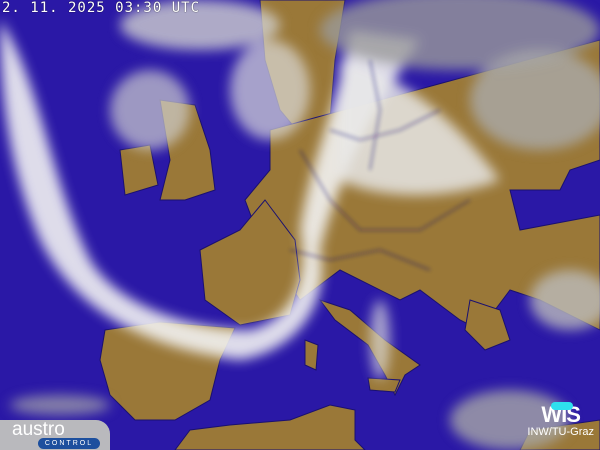 This screenshot has width=600, height=450. Describe the element at coordinates (560, 420) in the screenshot. I see `wis-logo: WIS INW/TU-Graz` at that location.